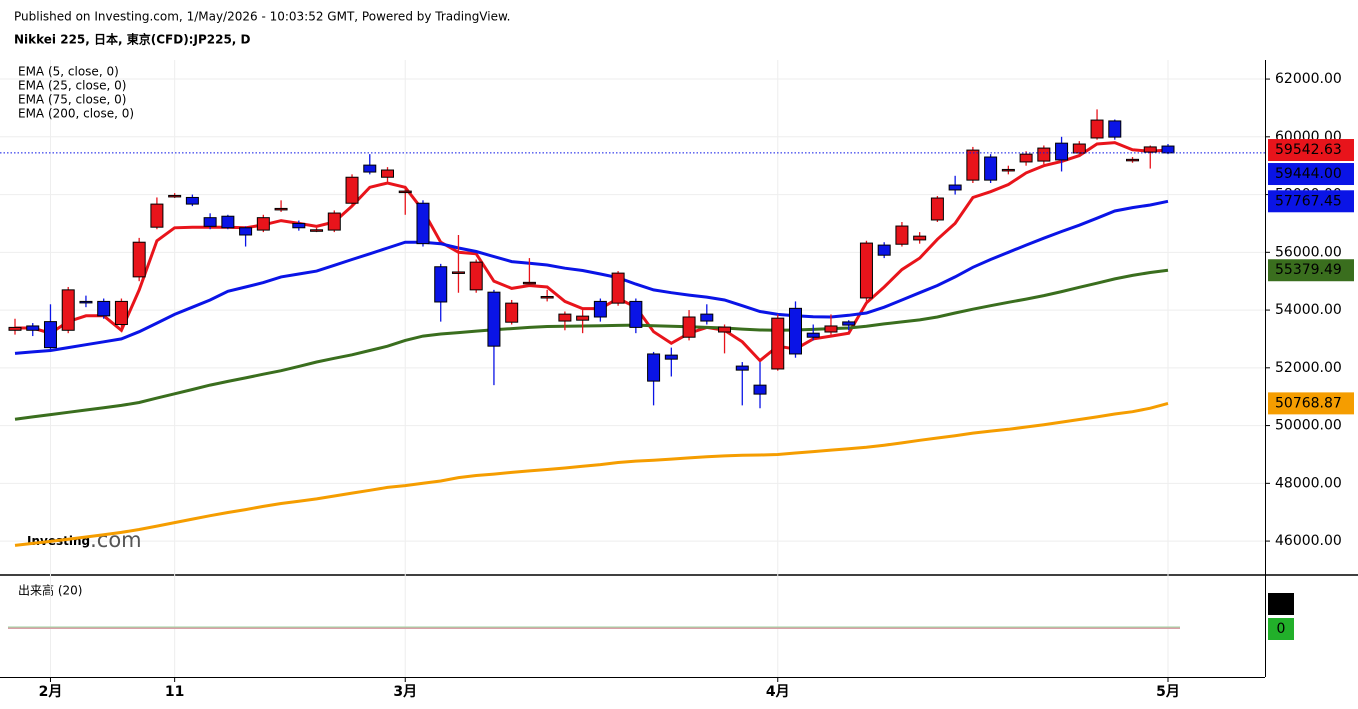 The image size is (1358, 709). What do you see at coordinates (1308, 541) in the screenshot?
I see `y-tick-label: 46000.00` at bounding box center [1308, 541].